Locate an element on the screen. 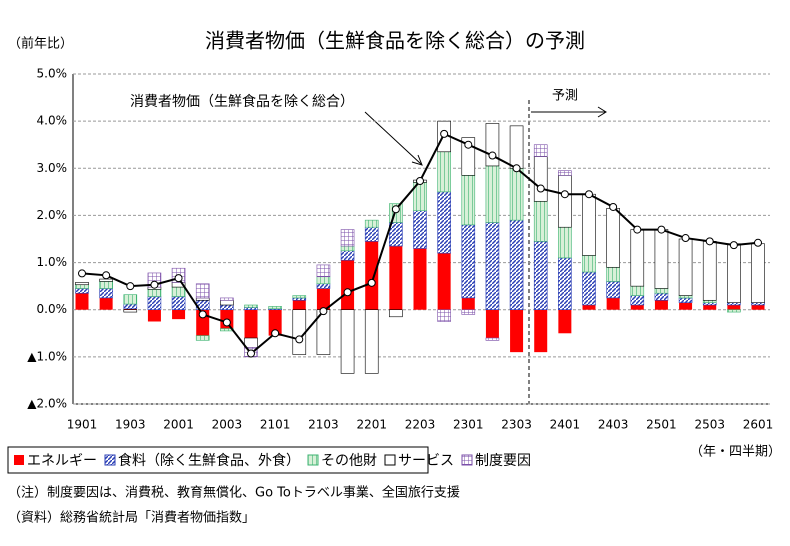 The image size is (790, 546). legend-label: 食料（除く生鮮食品、外食） is located at coordinates (209, 460).